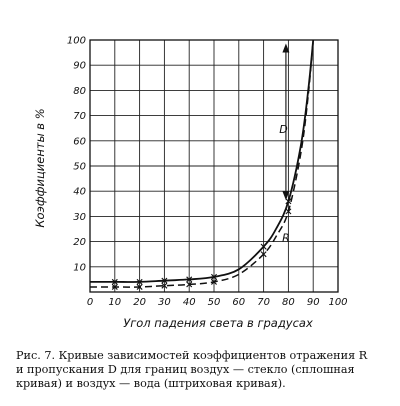  Describe the element at coordinates (76, 41) in the screenshot. I see `y-tick-100: 100` at that location.